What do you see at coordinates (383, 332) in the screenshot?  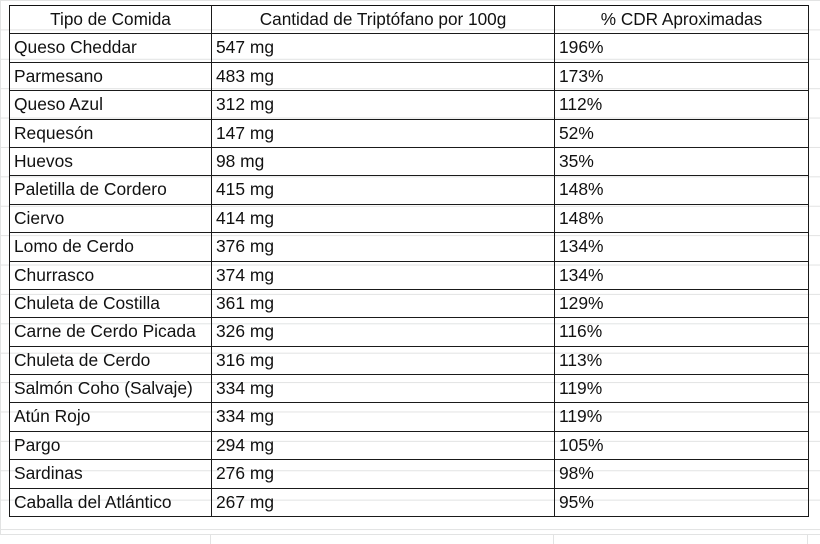 I see `cell-tryptophan-amount: 326 mg` at bounding box center [383, 332].